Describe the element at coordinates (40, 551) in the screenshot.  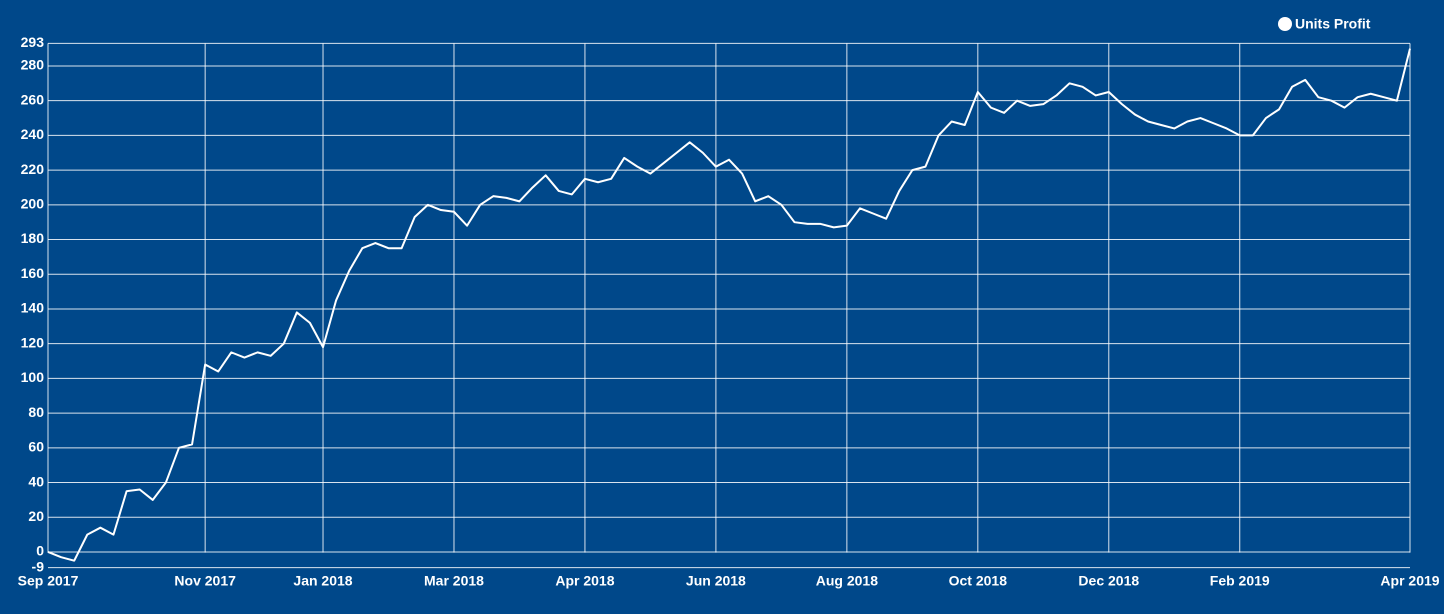
I see `y-tick-label: 0` at that location.